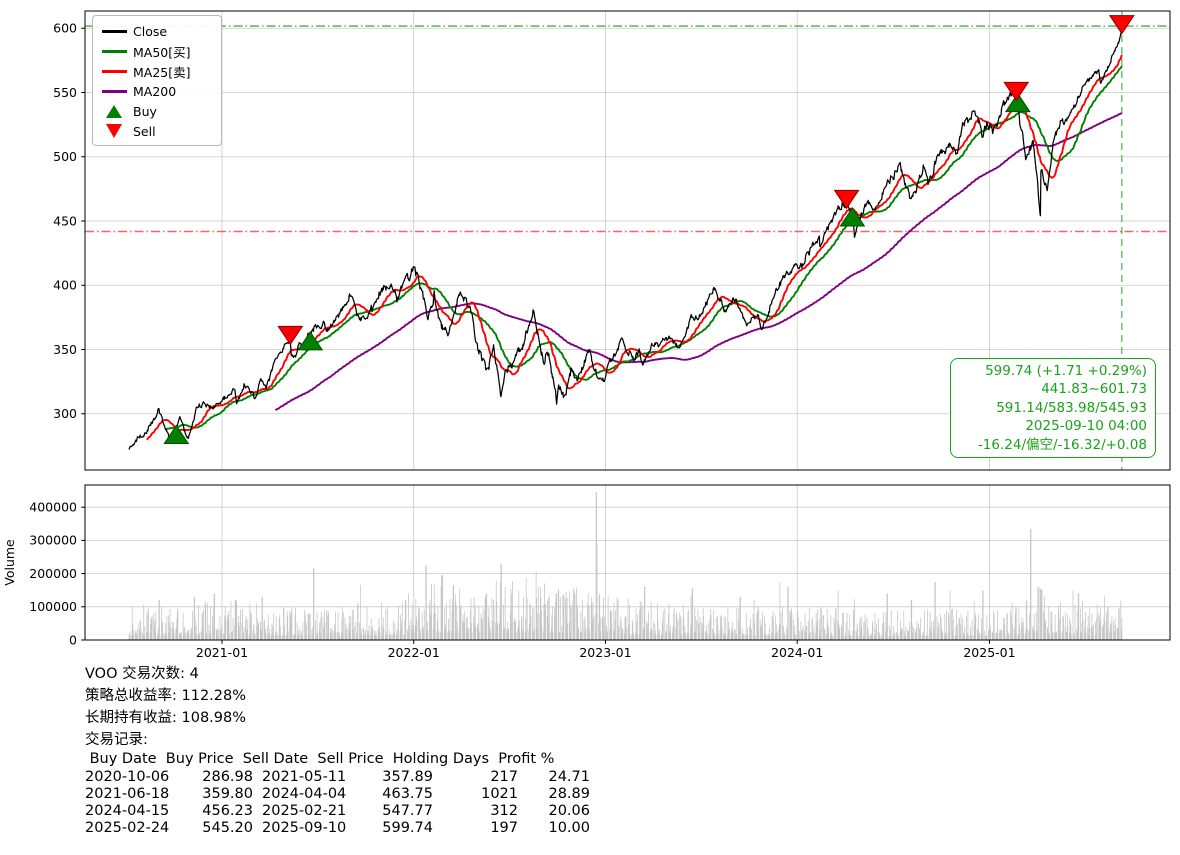 The width and height of the screenshot is (1180, 855). What do you see at coordinates (65, 92) in the screenshot?
I see `price-tick-label: 550` at bounding box center [65, 92].